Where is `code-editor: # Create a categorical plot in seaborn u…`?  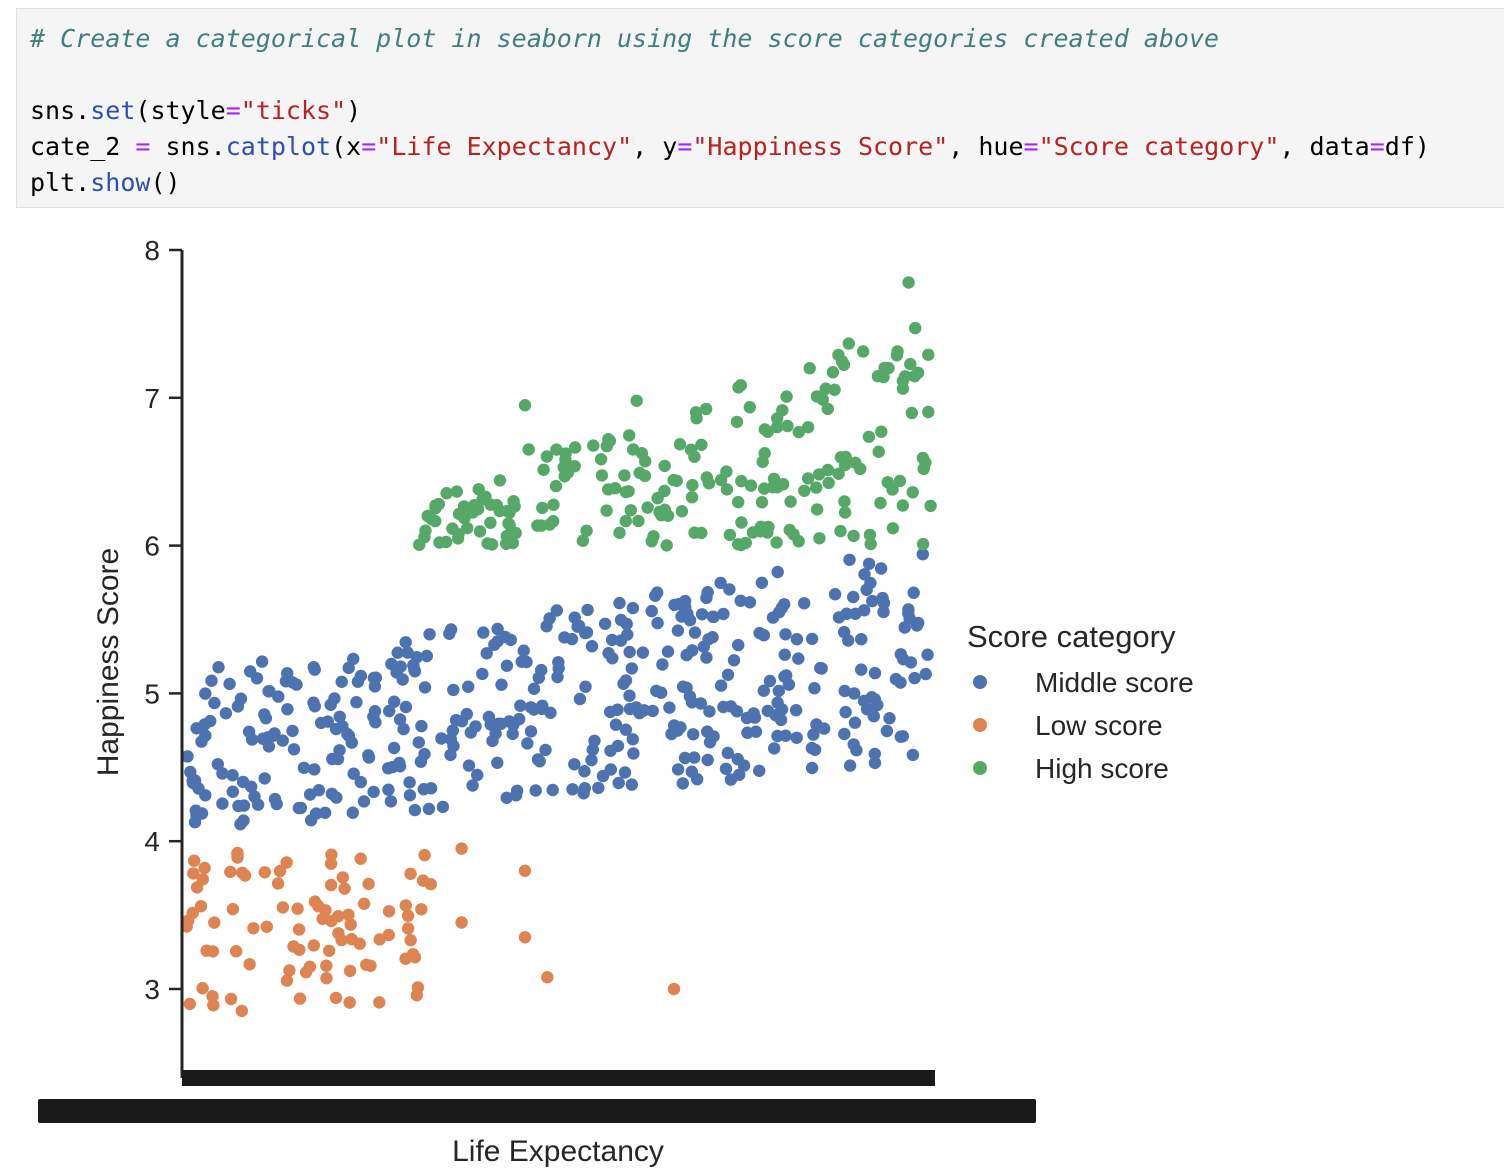
code-editor: # Create a categorical plot in seaborn u… is located at coordinates (730, 111).